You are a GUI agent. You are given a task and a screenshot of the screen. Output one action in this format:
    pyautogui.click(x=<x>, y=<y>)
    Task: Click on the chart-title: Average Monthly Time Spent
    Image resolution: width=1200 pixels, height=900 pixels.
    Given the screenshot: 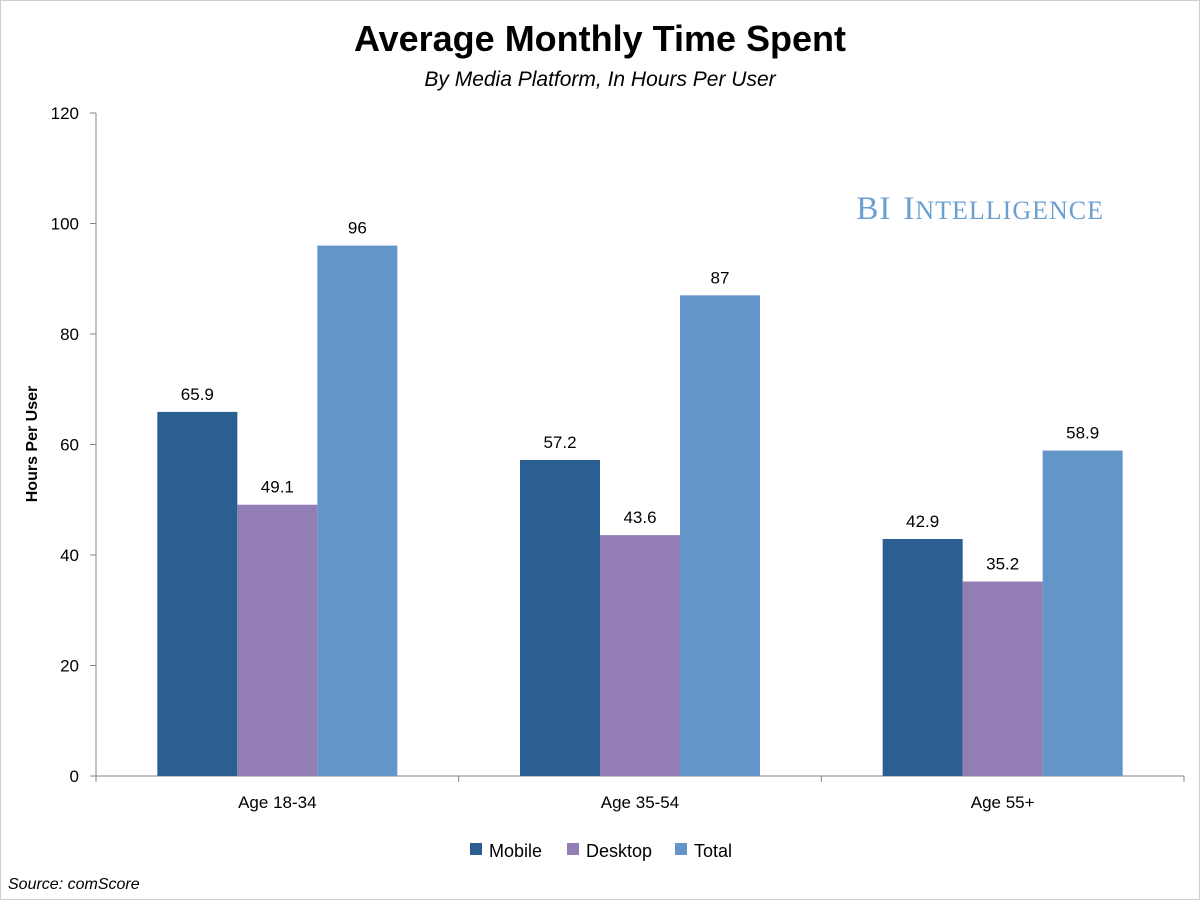 What is the action you would take?
    pyautogui.click(x=600, y=38)
    